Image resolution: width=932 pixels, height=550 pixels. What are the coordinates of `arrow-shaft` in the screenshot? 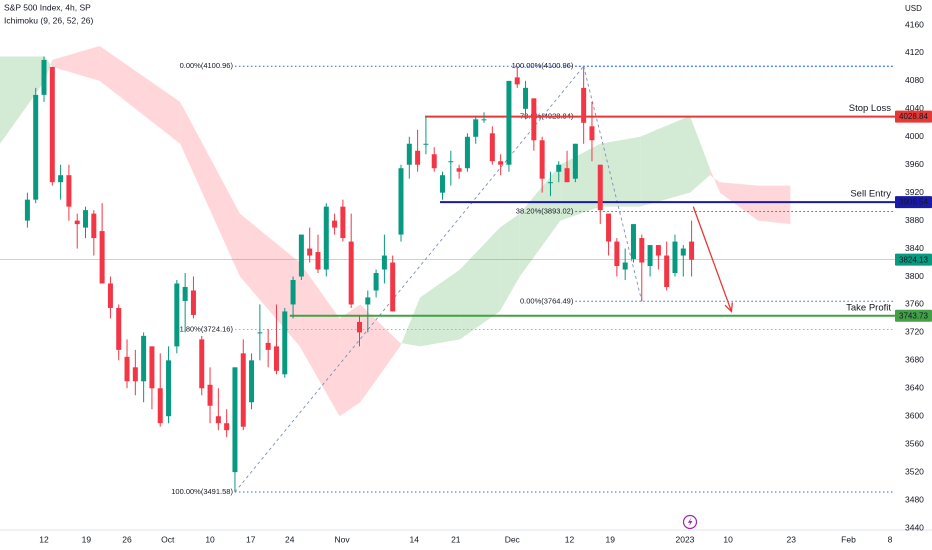 It's located at (712, 259).